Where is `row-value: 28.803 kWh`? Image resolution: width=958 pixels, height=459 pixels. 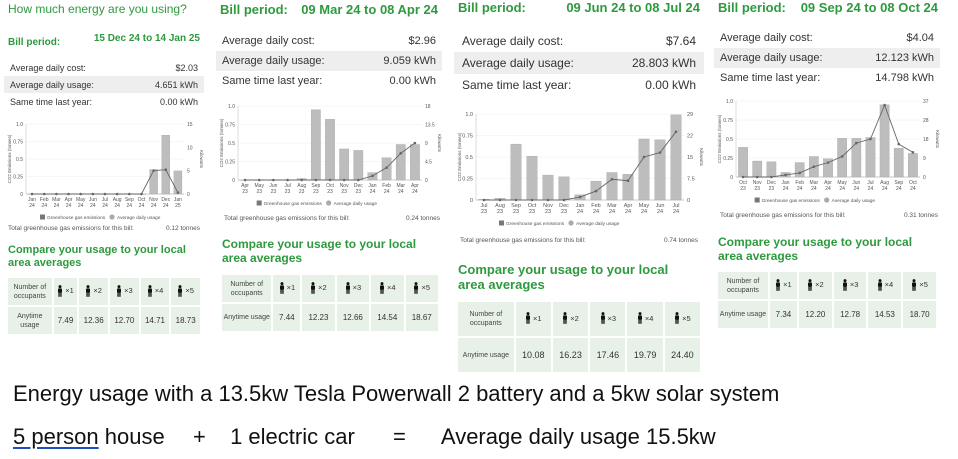
row-value: 28.803 kWh is located at coordinates (663, 63).